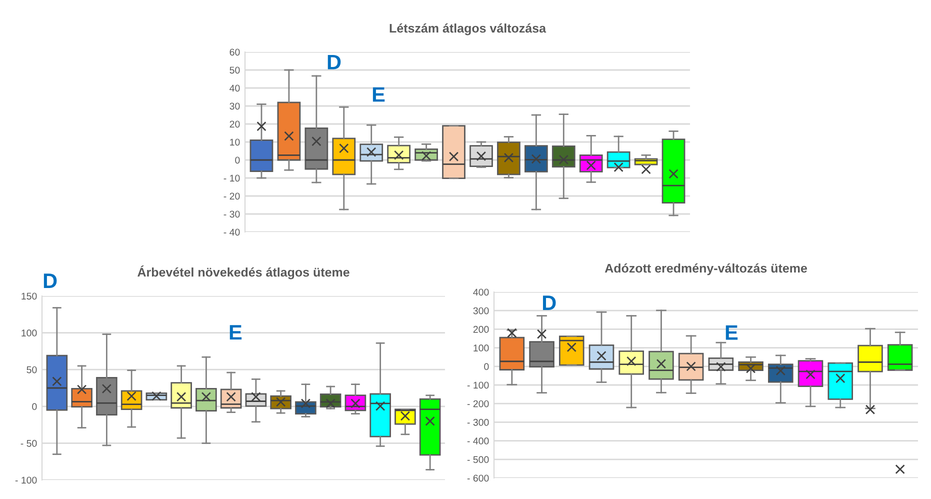  I want to click on y-tick-label: - 500, so click(478, 460).